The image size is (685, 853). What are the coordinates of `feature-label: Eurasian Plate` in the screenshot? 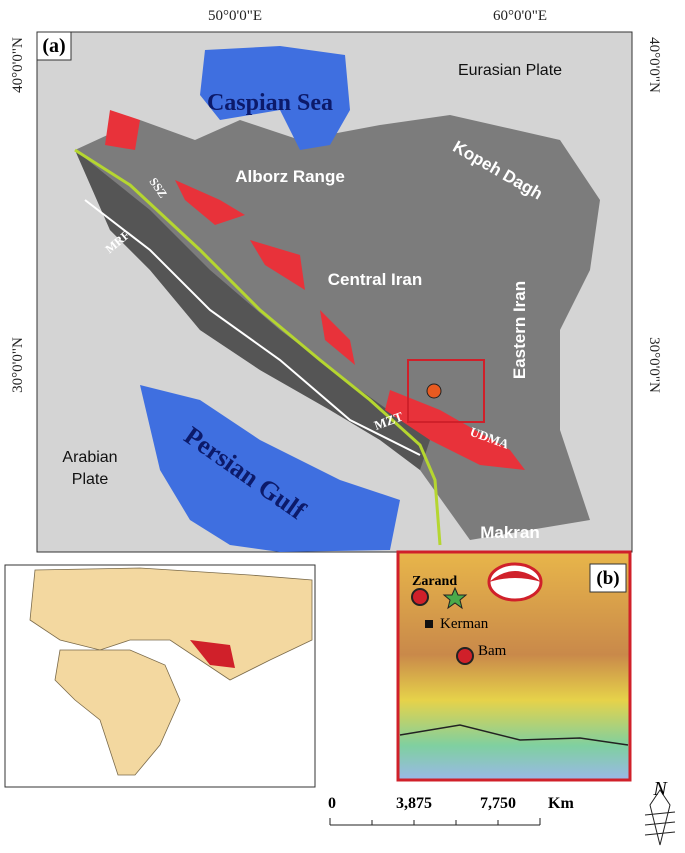 It's located at (510, 70).